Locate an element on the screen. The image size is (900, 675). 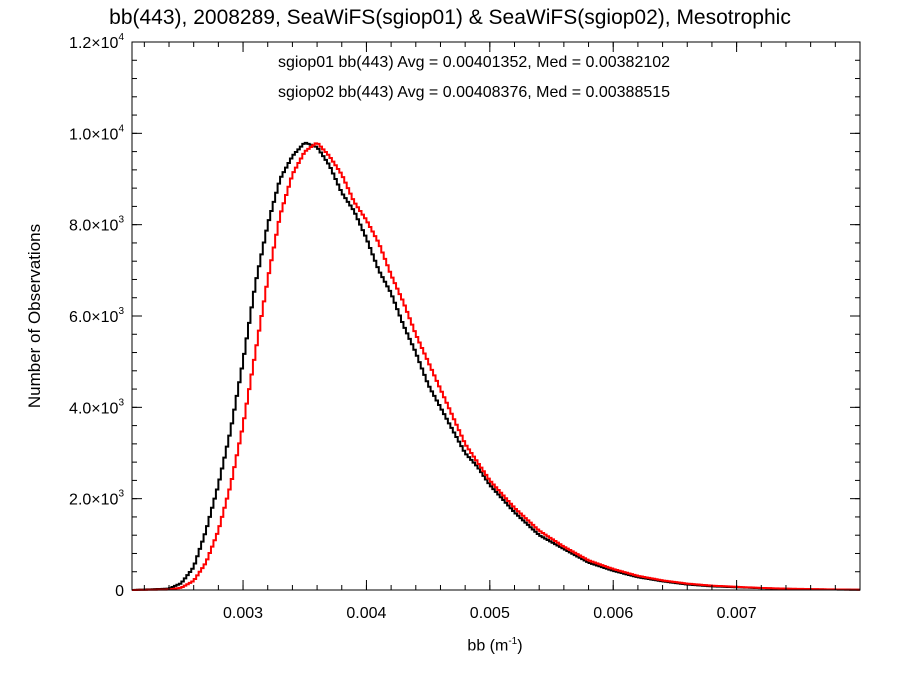
y-tick-label: 6.0×10³ is located at coordinates (96, 316).